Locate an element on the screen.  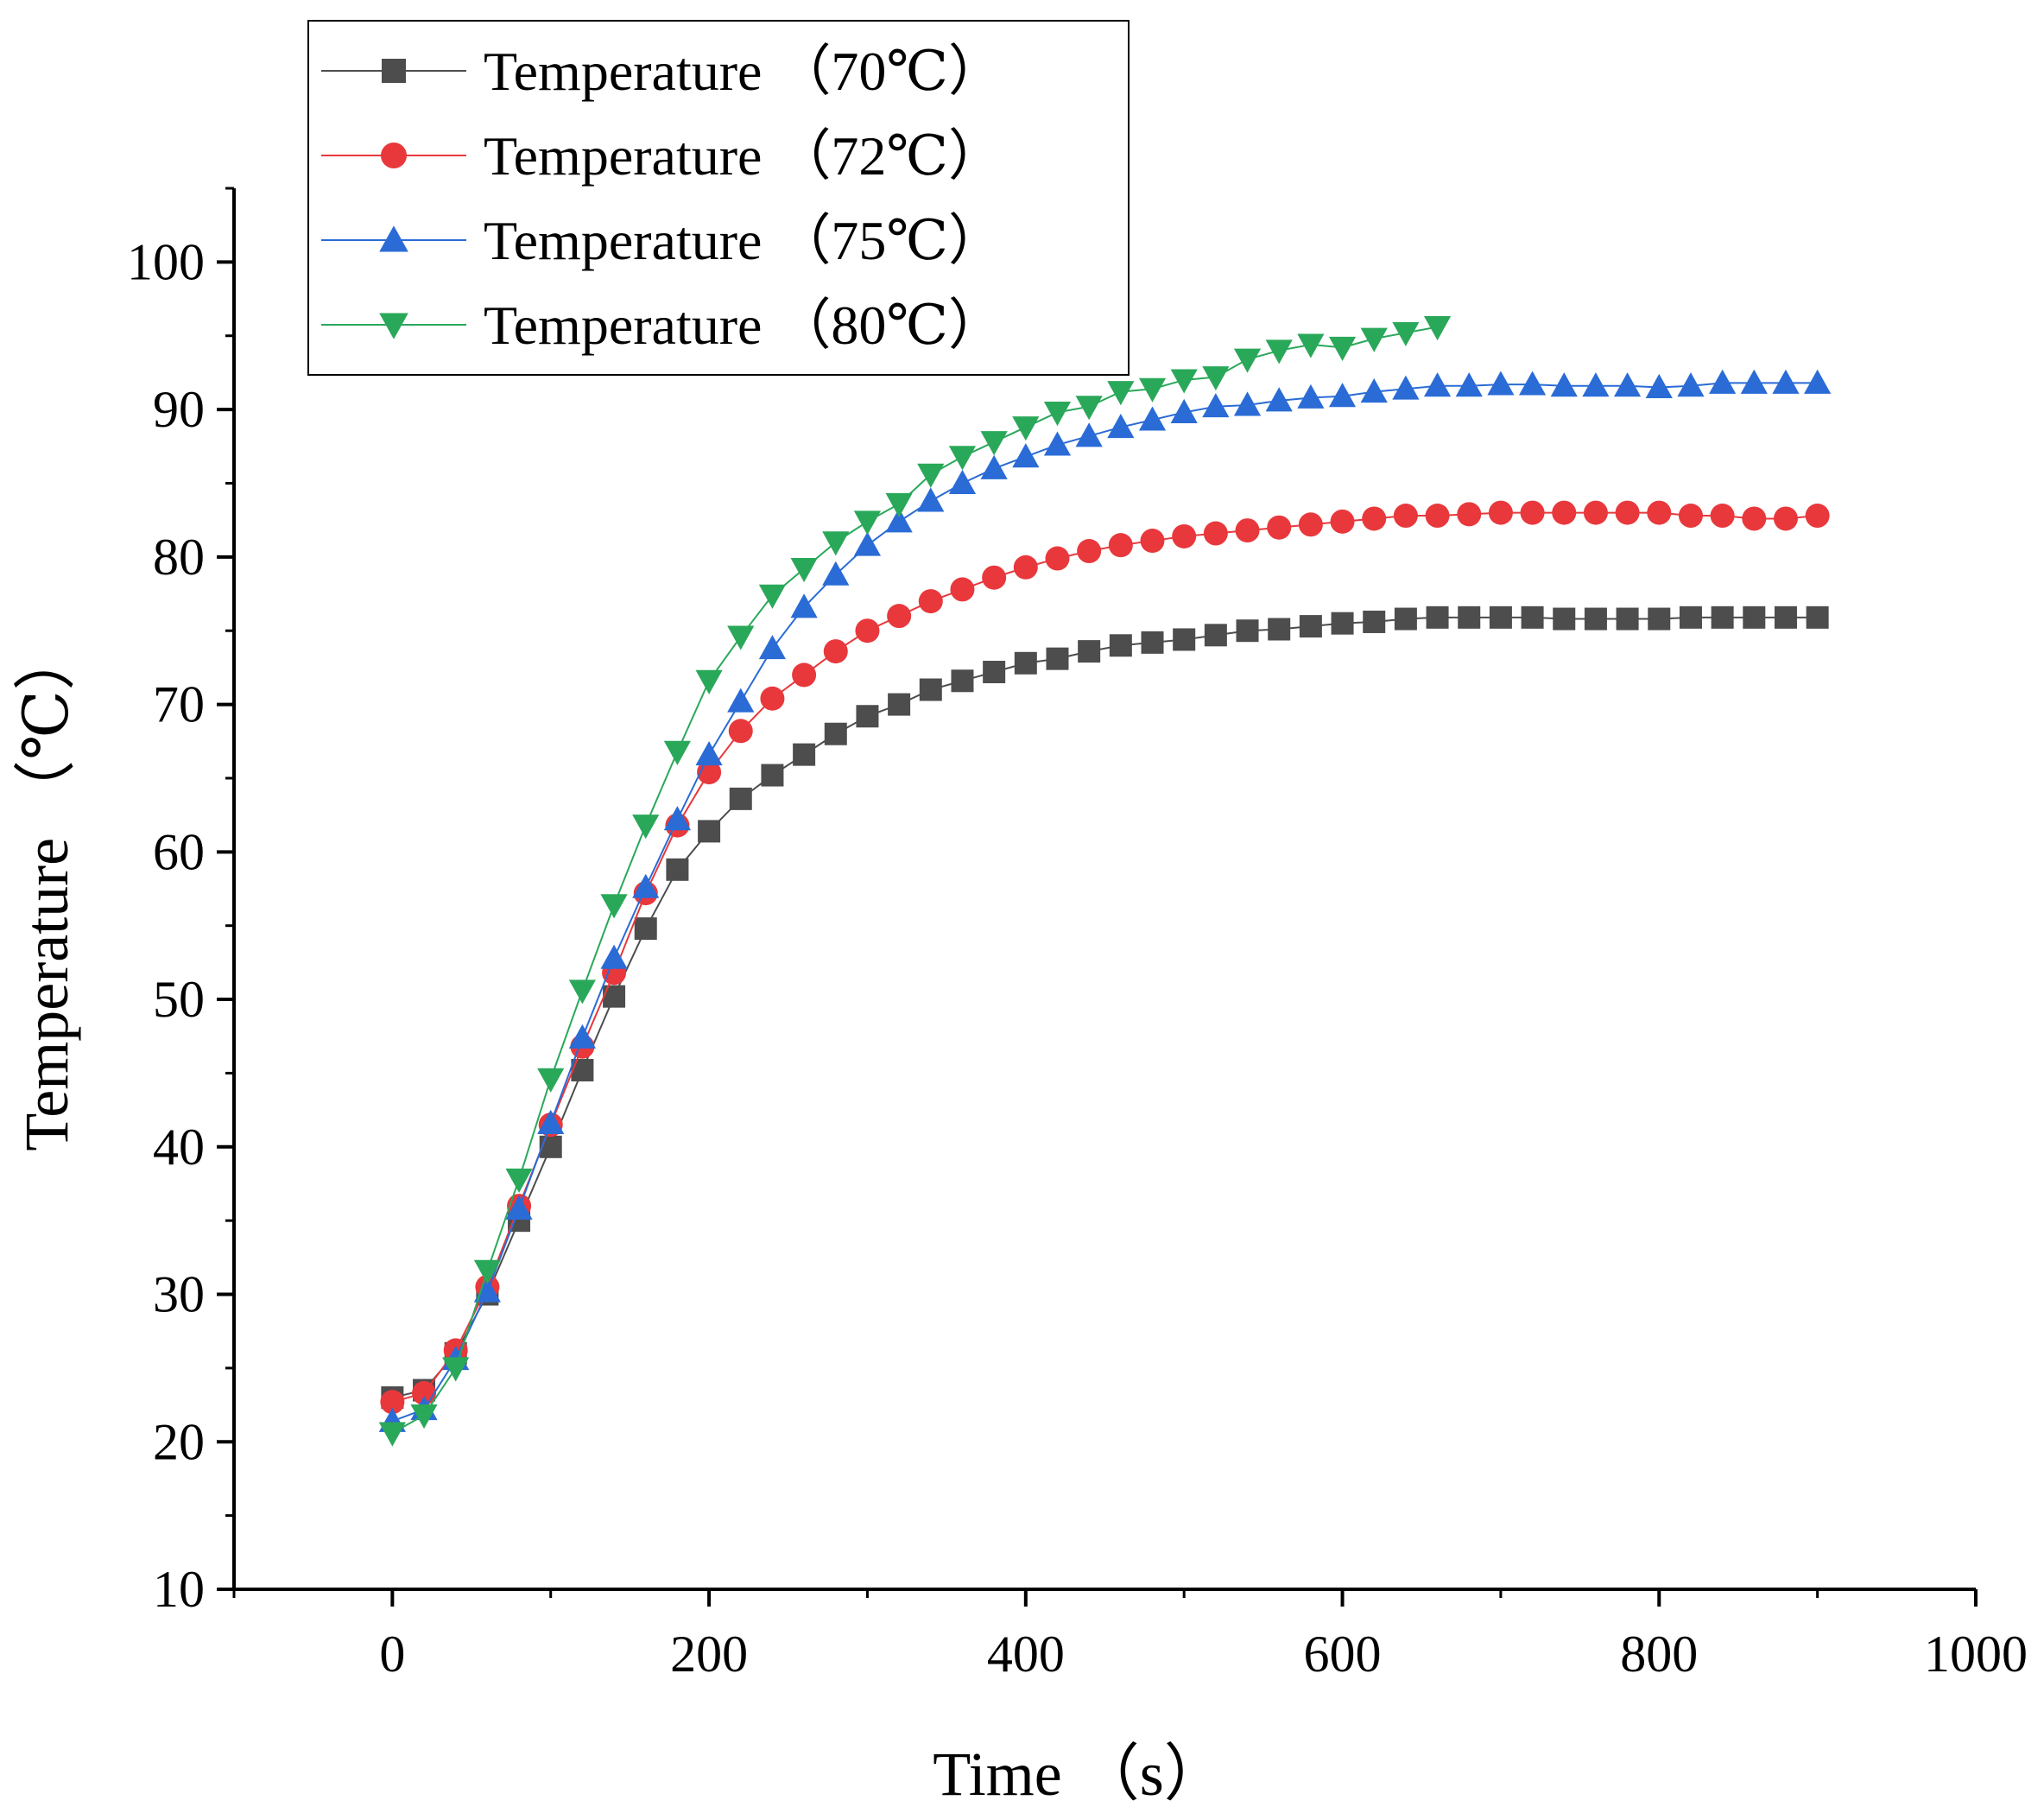
x-tick-label: 600 is located at coordinates (1343, 1654).